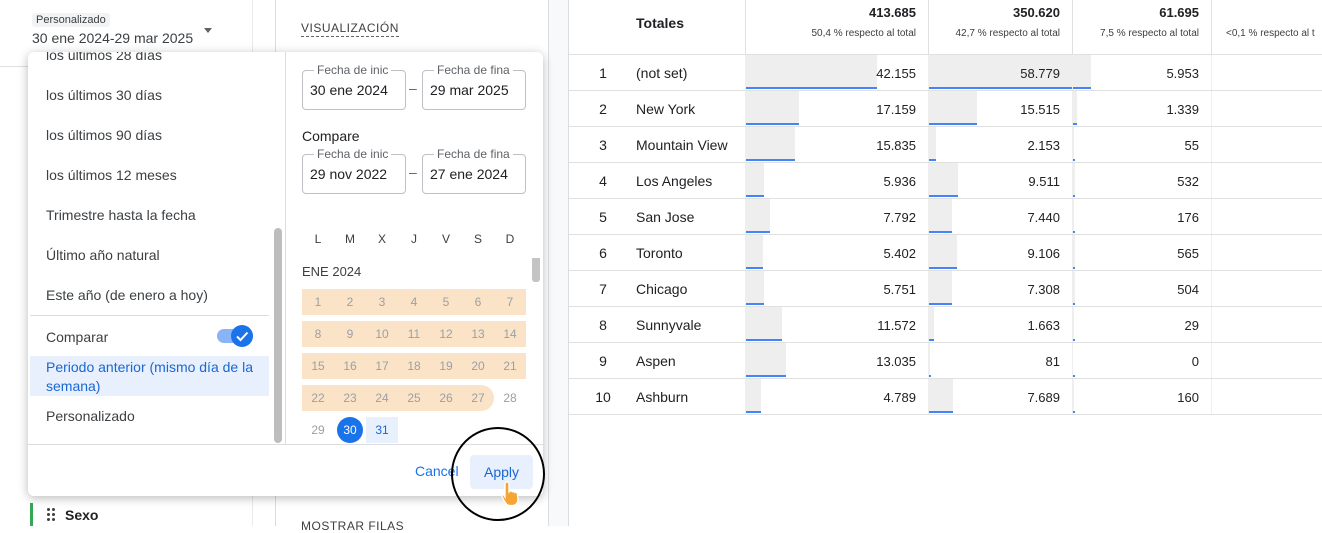 This screenshot has width=1322, height=533. Describe the element at coordinates (90, 416) in the screenshot. I see `compare-option: Personalizado` at that location.